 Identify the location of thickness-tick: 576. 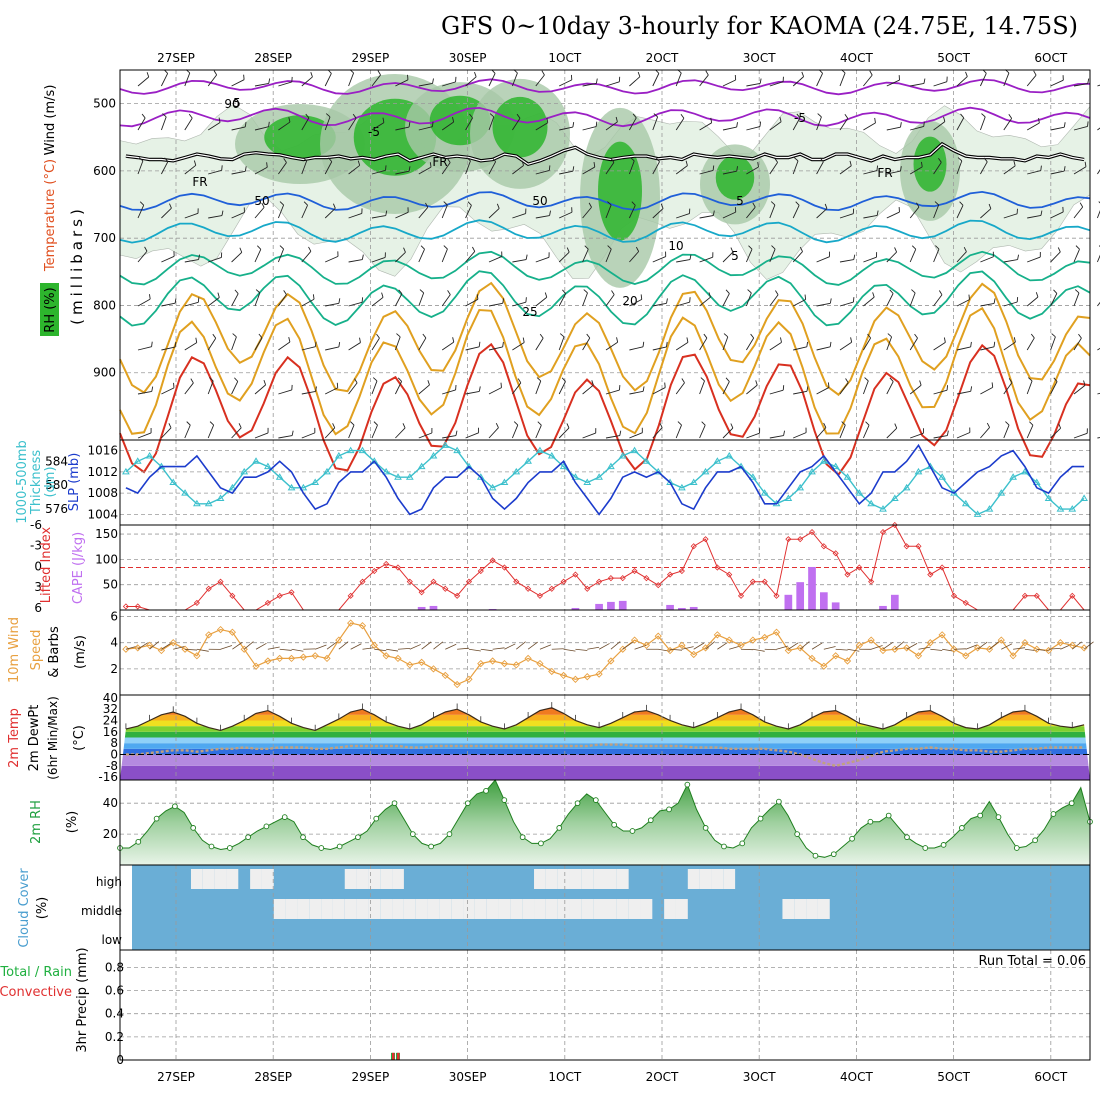
(56, 509).